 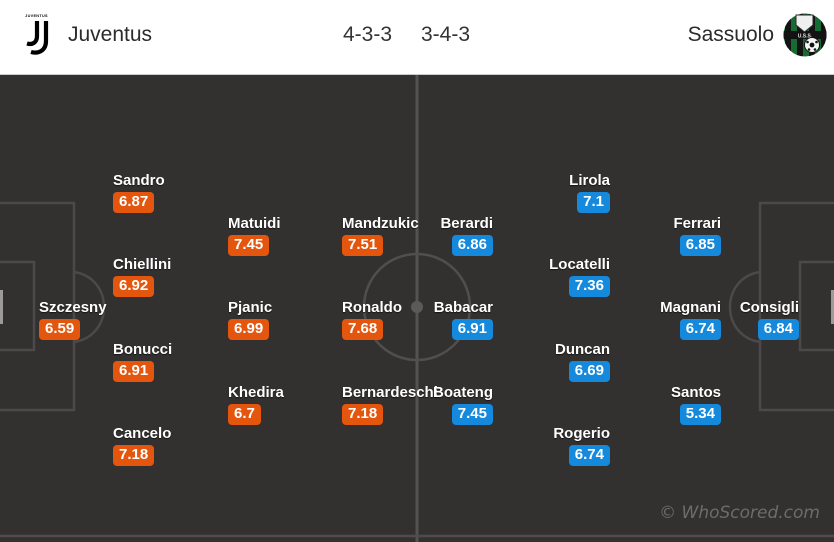 What do you see at coordinates (589, 180) in the screenshot?
I see `player-name: Lirola` at bounding box center [589, 180].